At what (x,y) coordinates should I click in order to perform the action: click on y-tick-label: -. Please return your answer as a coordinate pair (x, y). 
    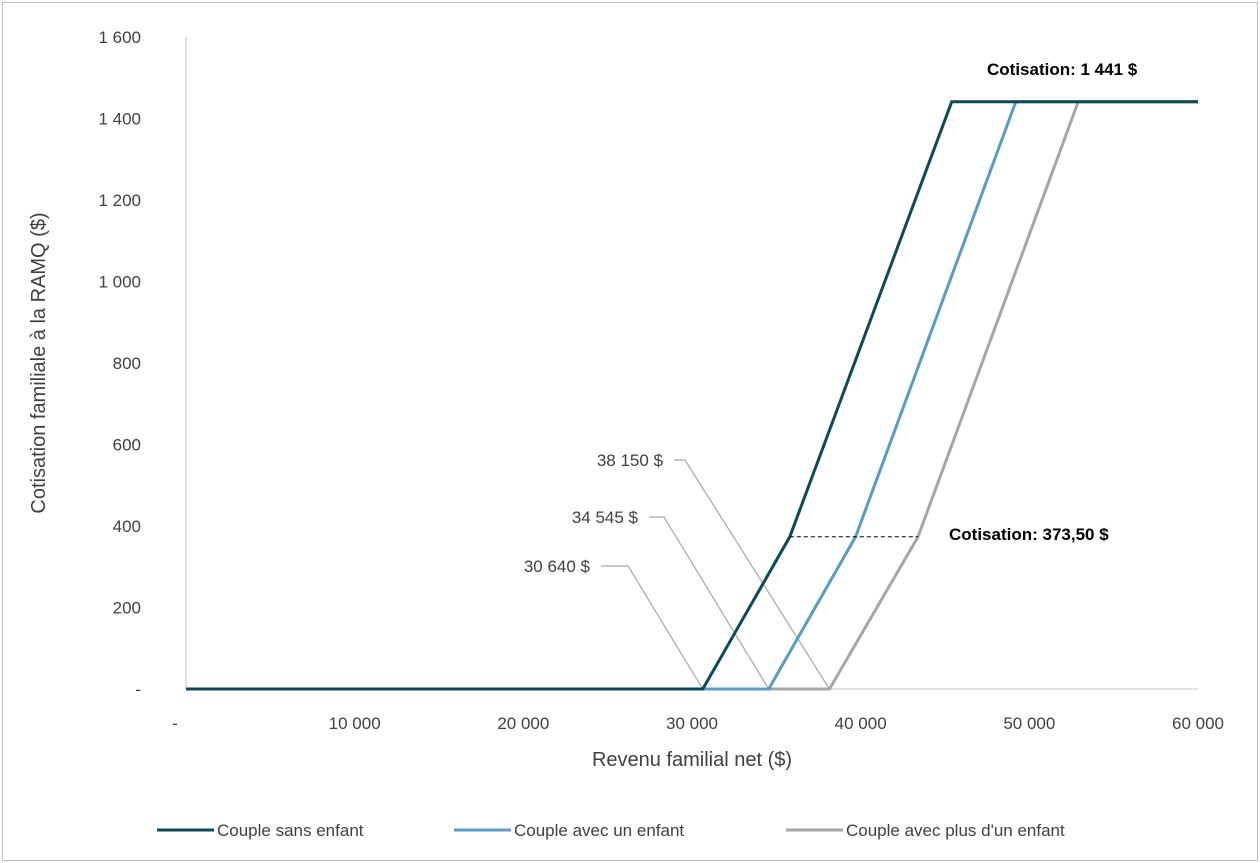
    Looking at the image, I should click on (138, 689).